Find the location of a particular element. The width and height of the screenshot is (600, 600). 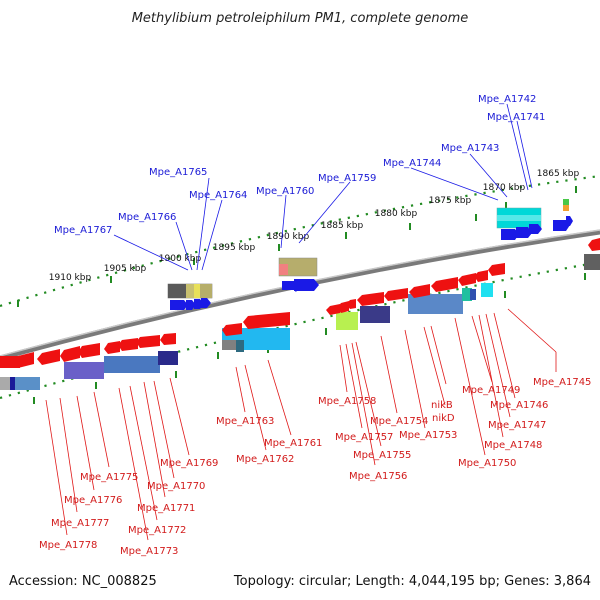

gene-label: Mpe_A1756 is located at coordinates (378, 476).